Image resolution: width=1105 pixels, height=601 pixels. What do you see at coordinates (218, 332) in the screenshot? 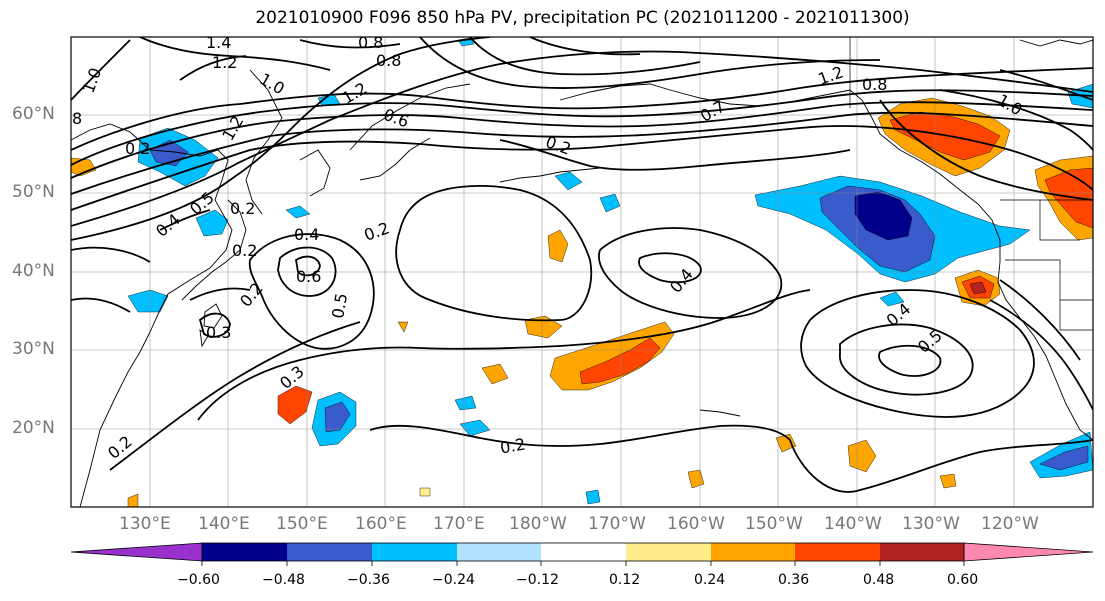
I see `contour-label: 0.3` at bounding box center [218, 332].